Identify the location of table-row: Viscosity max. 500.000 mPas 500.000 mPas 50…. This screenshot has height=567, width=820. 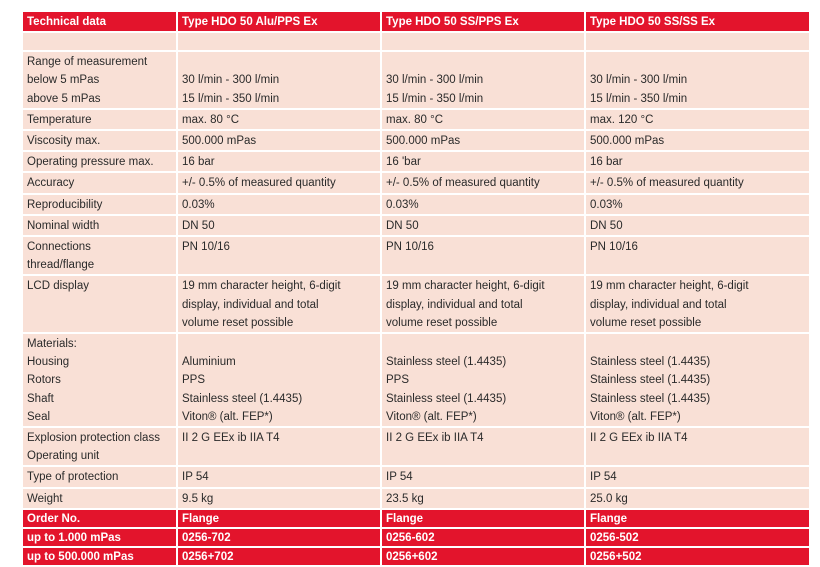
(416, 141).